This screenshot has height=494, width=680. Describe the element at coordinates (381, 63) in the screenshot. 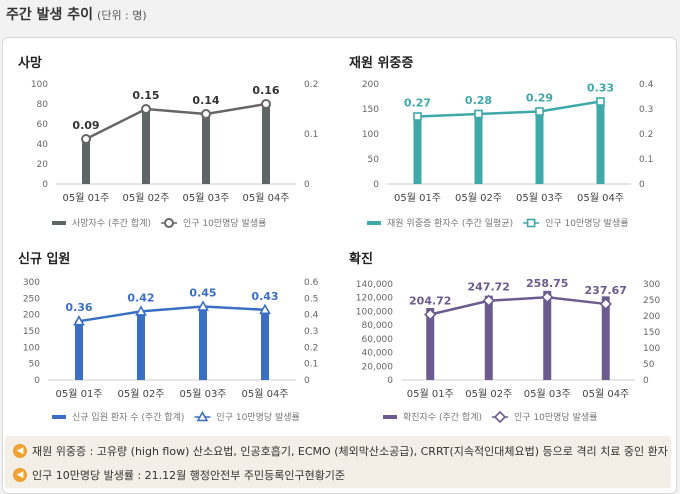

I see `chart-title: 재원 위중증` at that location.